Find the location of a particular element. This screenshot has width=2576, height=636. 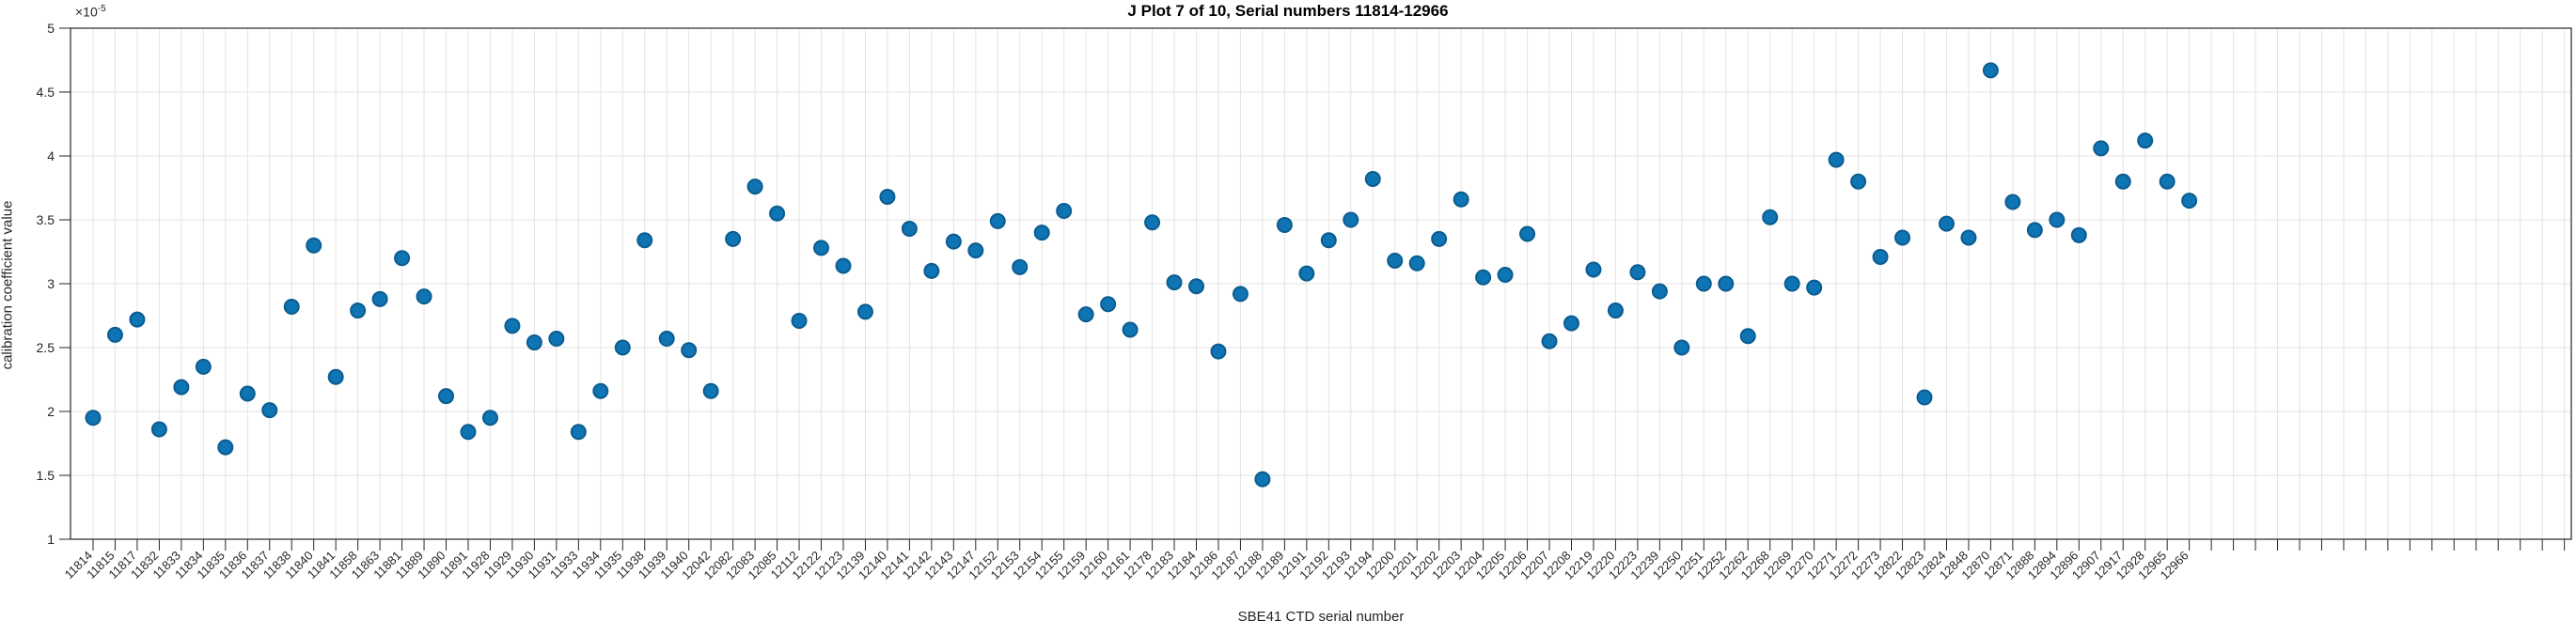

y-tick-label: 3.5 is located at coordinates (46, 219).